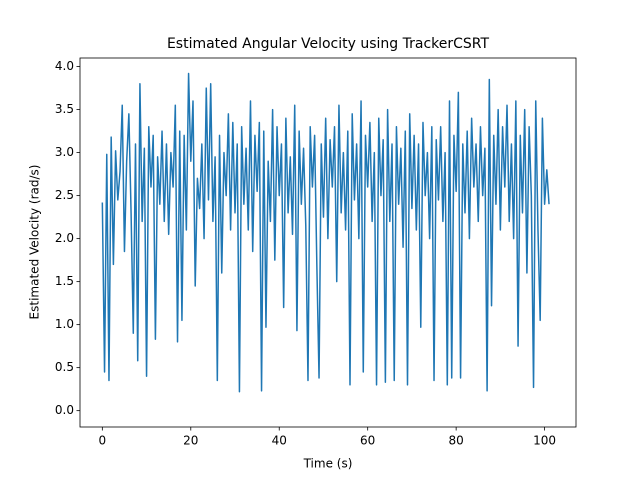  Describe the element at coordinates (279, 441) in the screenshot. I see `x-tick-label: 40` at that location.